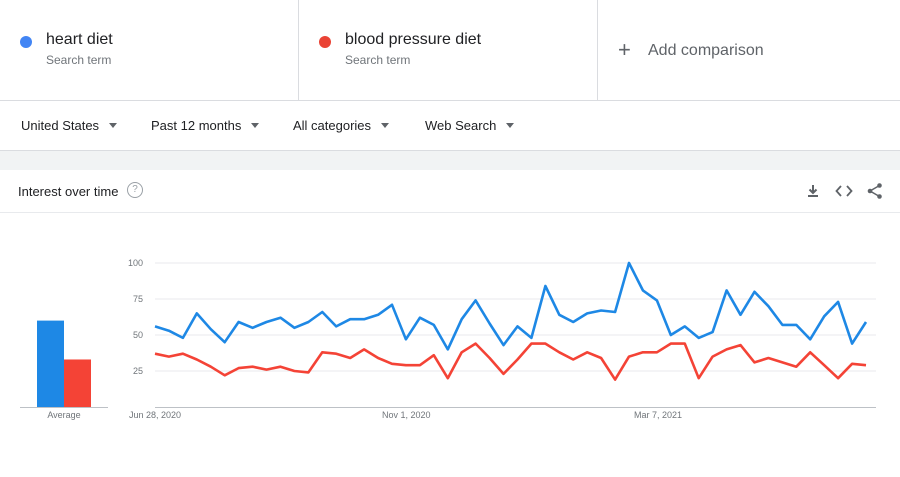 The width and height of the screenshot is (900, 477). What do you see at coordinates (413, 39) in the screenshot?
I see `search-term-name: blood pressure diet` at bounding box center [413, 39].